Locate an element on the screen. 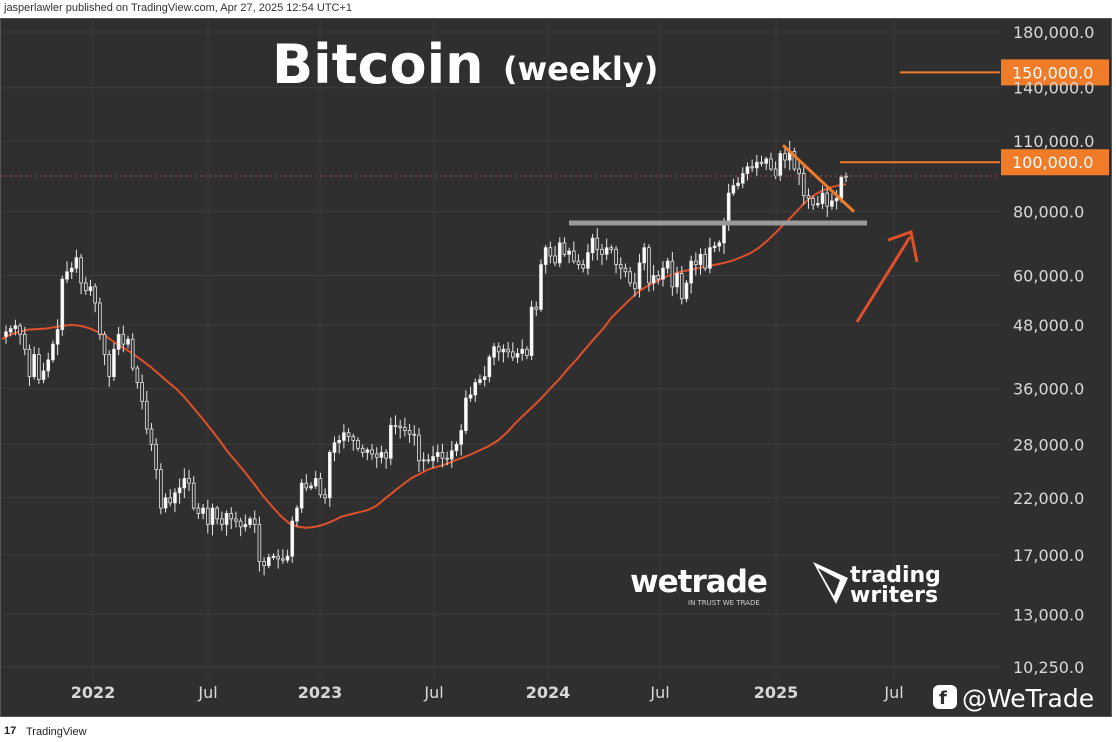  tradingview-brand: TradingView is located at coordinates (56, 732).